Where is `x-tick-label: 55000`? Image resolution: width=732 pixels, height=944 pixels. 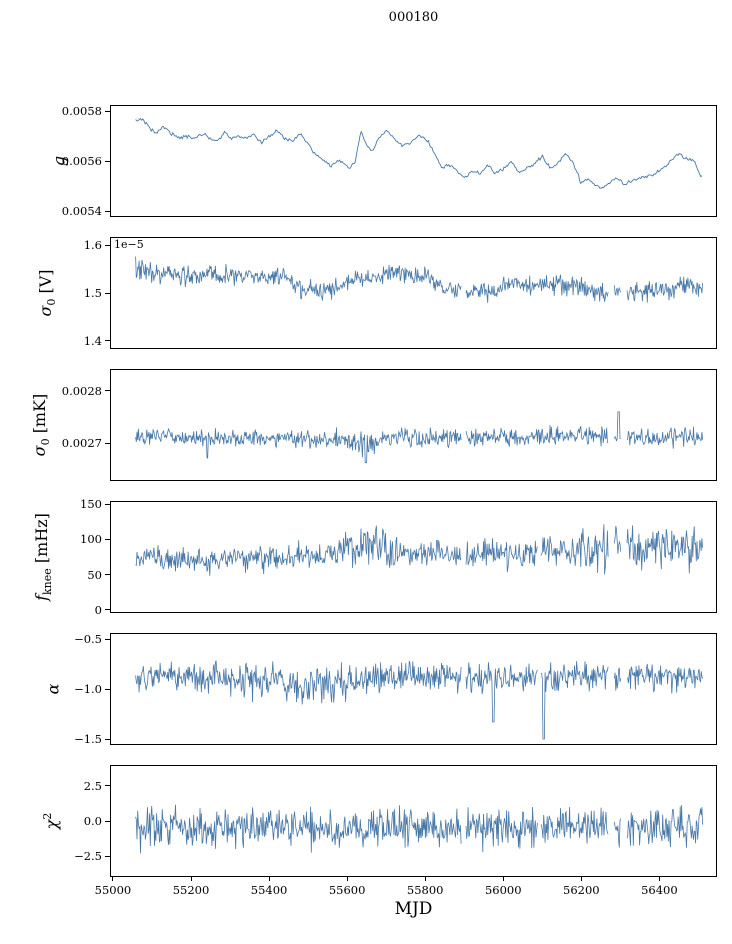 x-tick-label: 55000 is located at coordinates (113, 890).